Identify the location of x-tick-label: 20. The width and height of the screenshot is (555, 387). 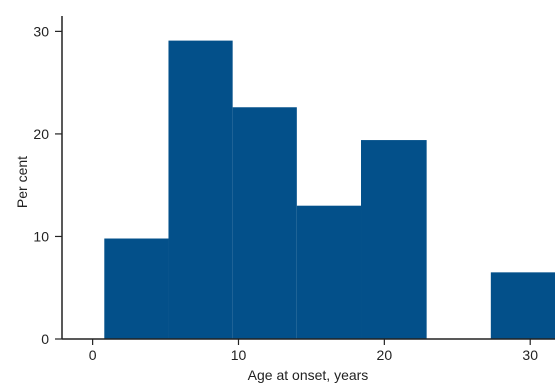
(385, 355).